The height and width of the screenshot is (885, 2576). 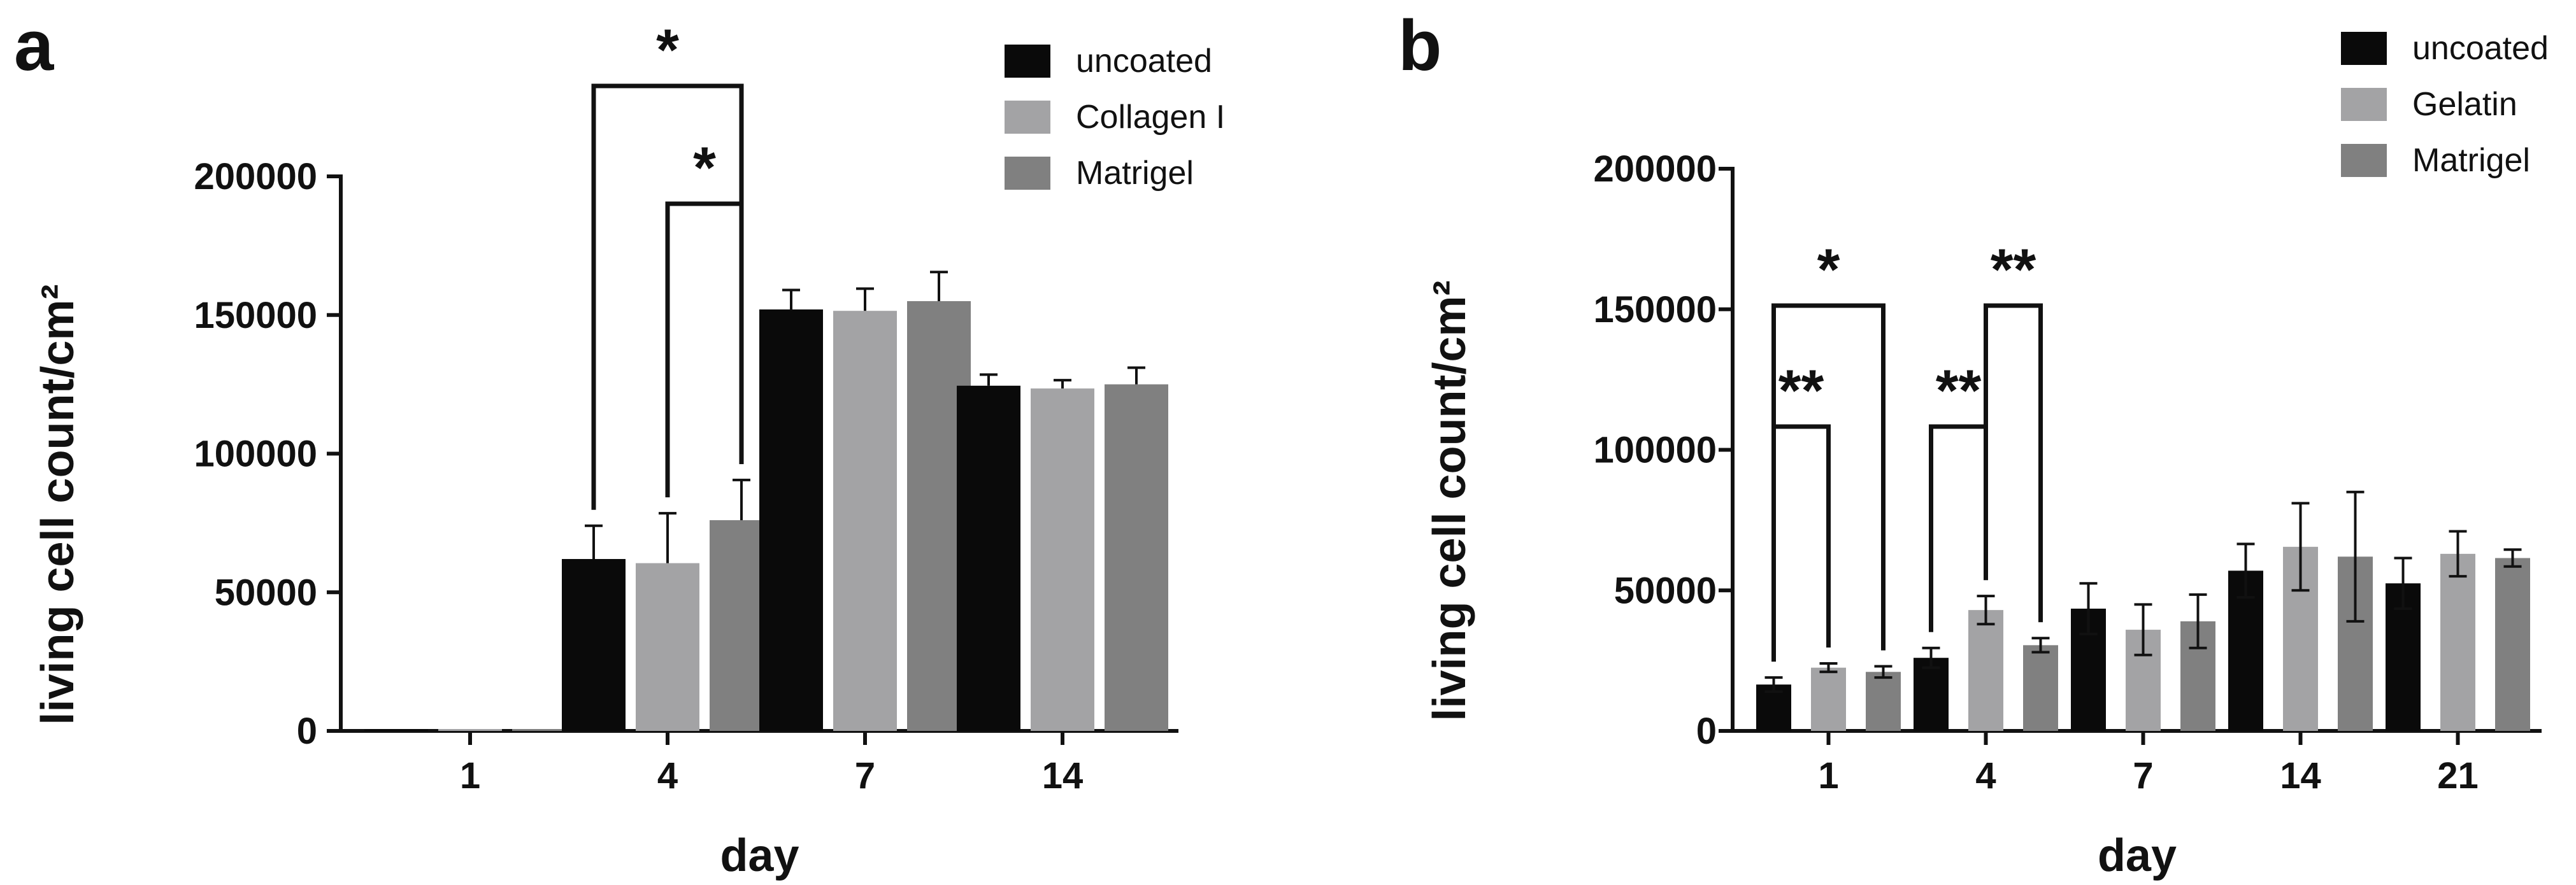 What do you see at coordinates (2464, 104) in the screenshot?
I see `legend-label: Gelatin` at bounding box center [2464, 104].